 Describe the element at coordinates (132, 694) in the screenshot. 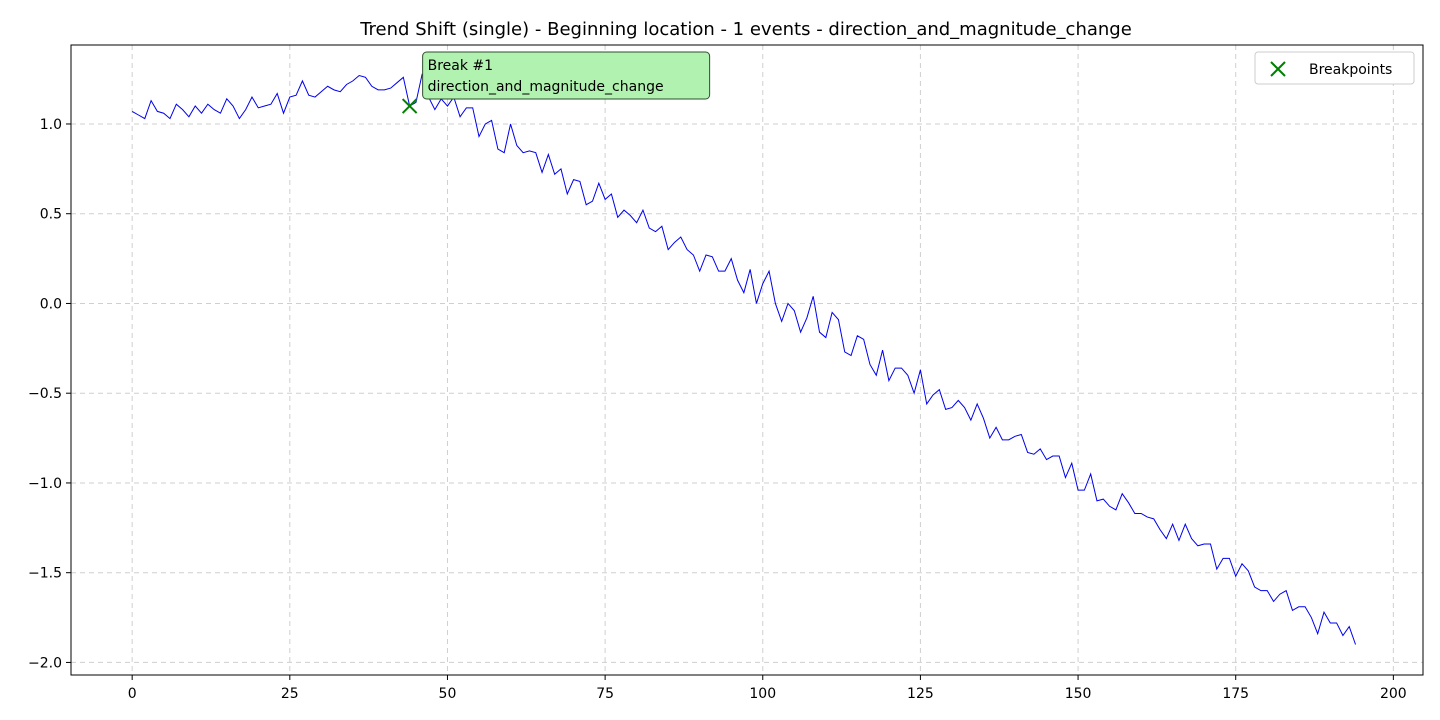

I see `x-tick-label-0: 0` at that location.